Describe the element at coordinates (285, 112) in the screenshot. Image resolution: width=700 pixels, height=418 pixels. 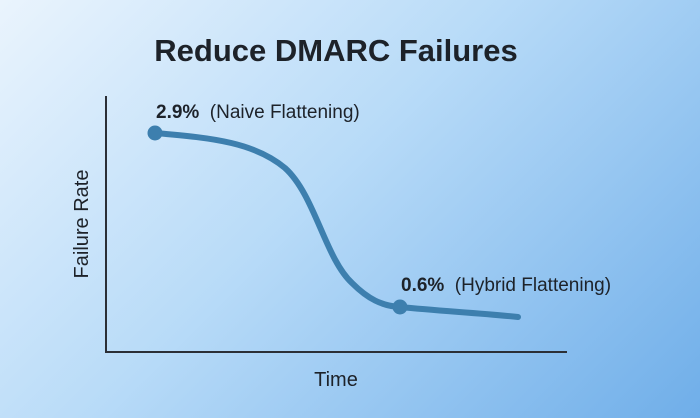
I see `annotation-naive-label: (Naive Flattening)` at that location.